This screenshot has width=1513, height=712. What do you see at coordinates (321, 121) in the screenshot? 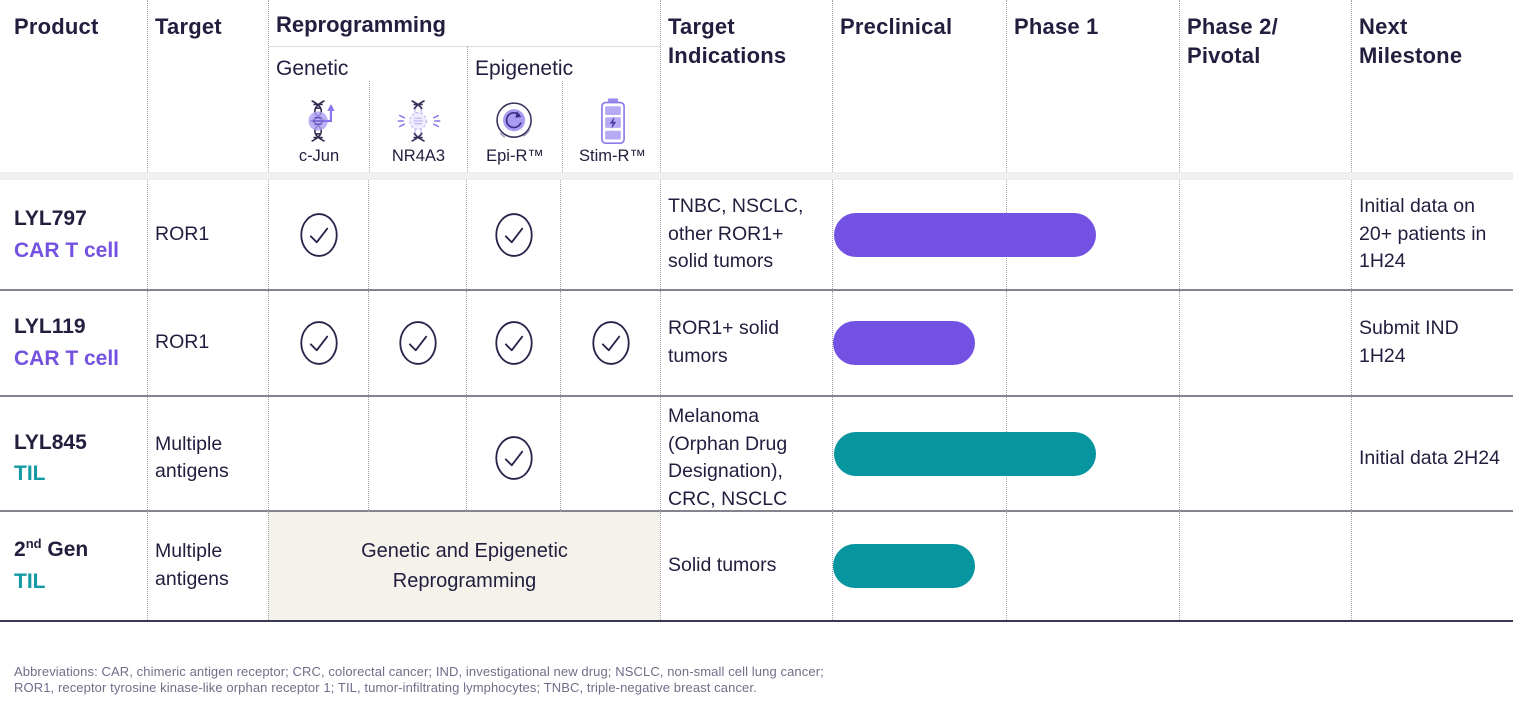
I see `c-jun-dna-icon` at bounding box center [321, 121].